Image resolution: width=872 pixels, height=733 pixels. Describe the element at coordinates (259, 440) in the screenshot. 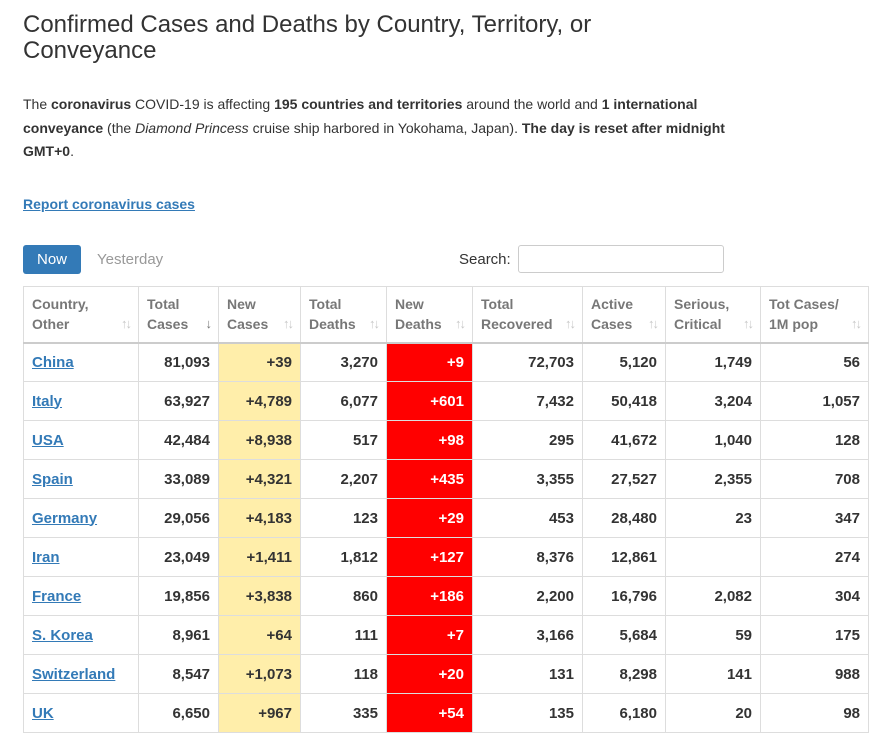

I see `cell-new-cases: +8,938` at that location.